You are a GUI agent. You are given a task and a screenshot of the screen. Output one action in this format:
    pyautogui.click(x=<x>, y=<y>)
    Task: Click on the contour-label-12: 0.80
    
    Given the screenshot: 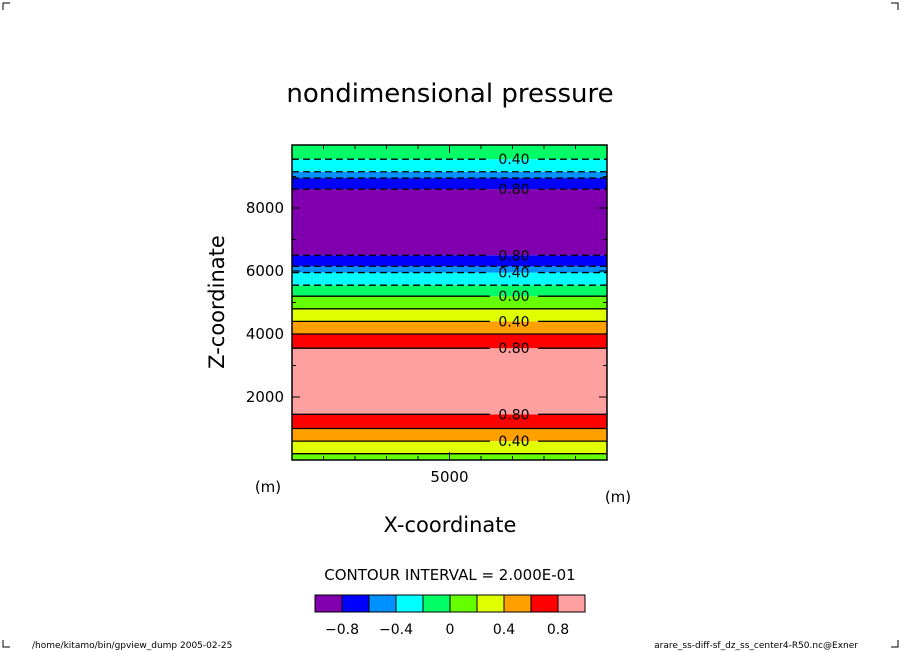 What is the action you would take?
    pyautogui.click(x=513, y=256)
    